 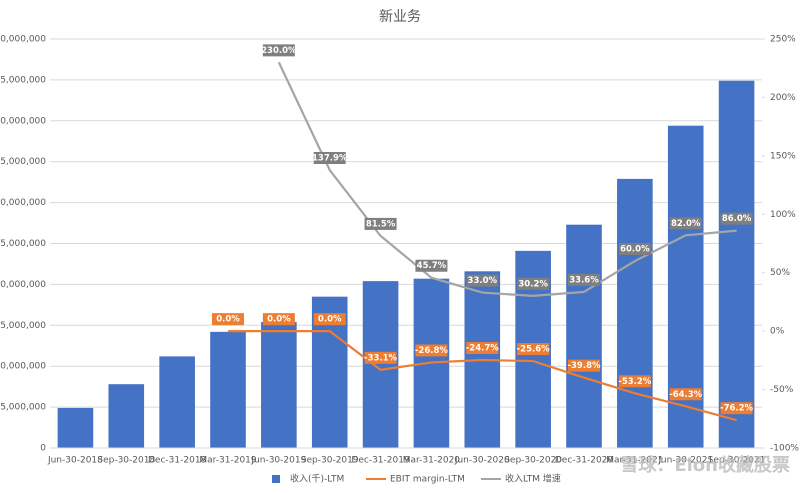 I want to click on y-tick-label: 10,000,000, so click(x=23, y=367).